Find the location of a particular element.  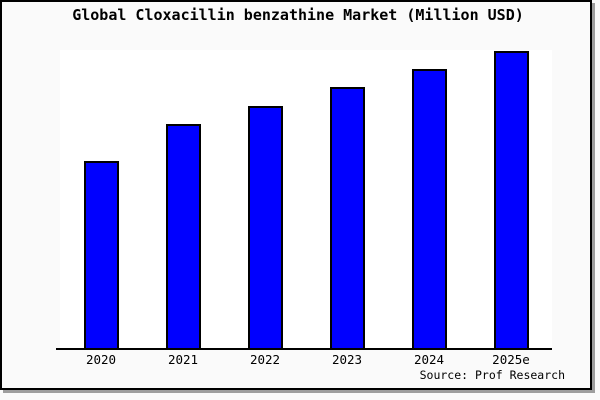

bar-cell-2025e is located at coordinates (511, 199).